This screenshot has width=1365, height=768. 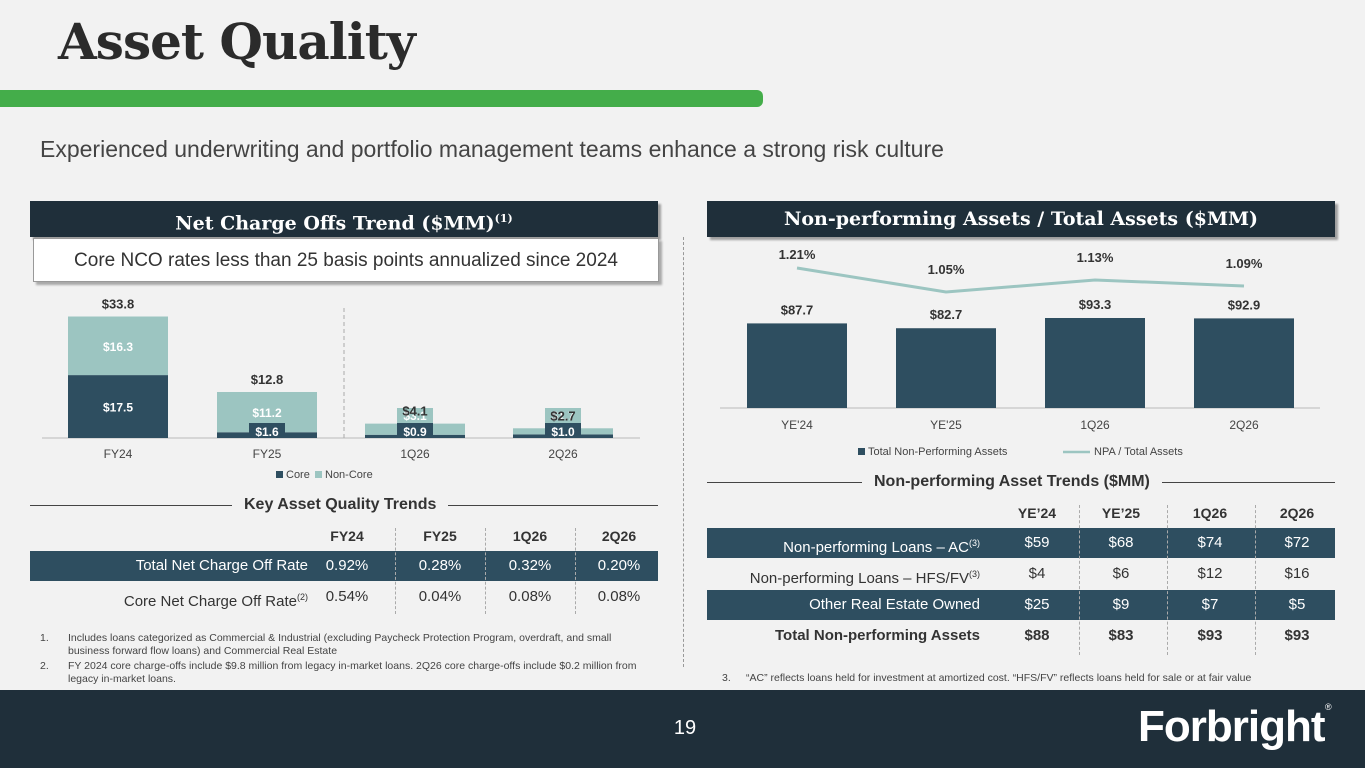 I want to click on npa-bar-label: $82.7, so click(x=946, y=314).